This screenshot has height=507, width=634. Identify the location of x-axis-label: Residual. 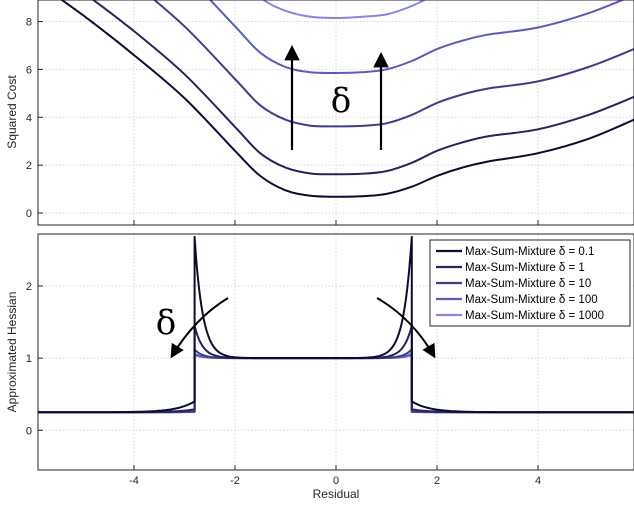
(336, 494).